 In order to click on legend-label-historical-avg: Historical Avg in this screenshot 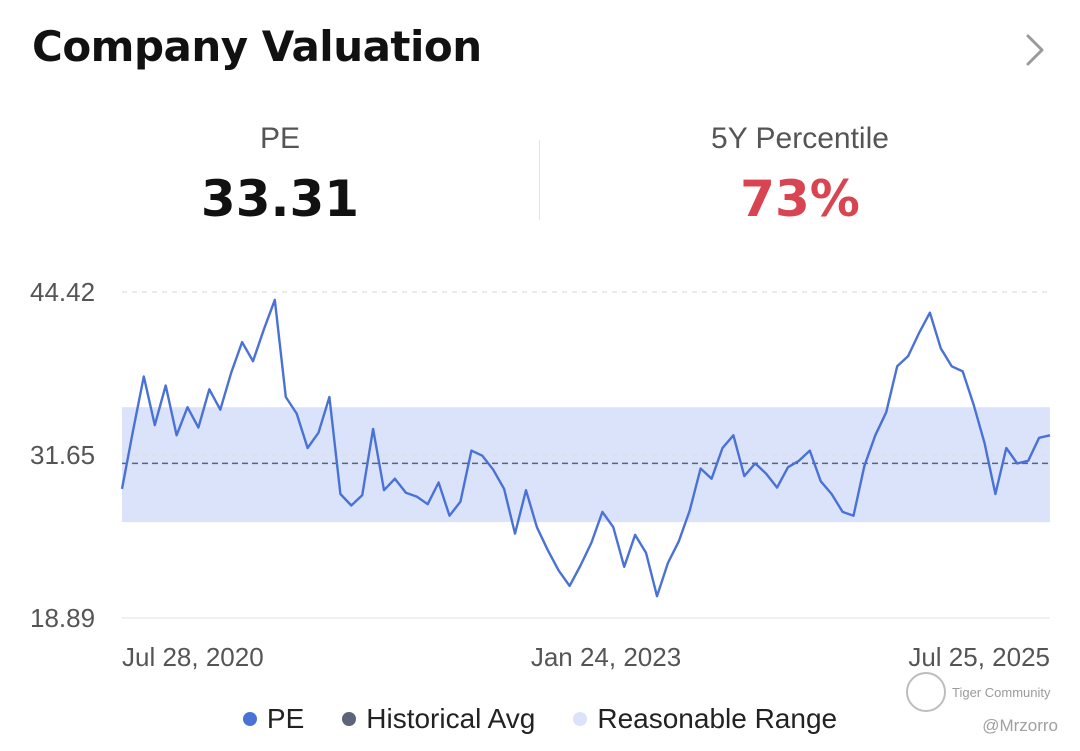, I will do `click(451, 718)`.